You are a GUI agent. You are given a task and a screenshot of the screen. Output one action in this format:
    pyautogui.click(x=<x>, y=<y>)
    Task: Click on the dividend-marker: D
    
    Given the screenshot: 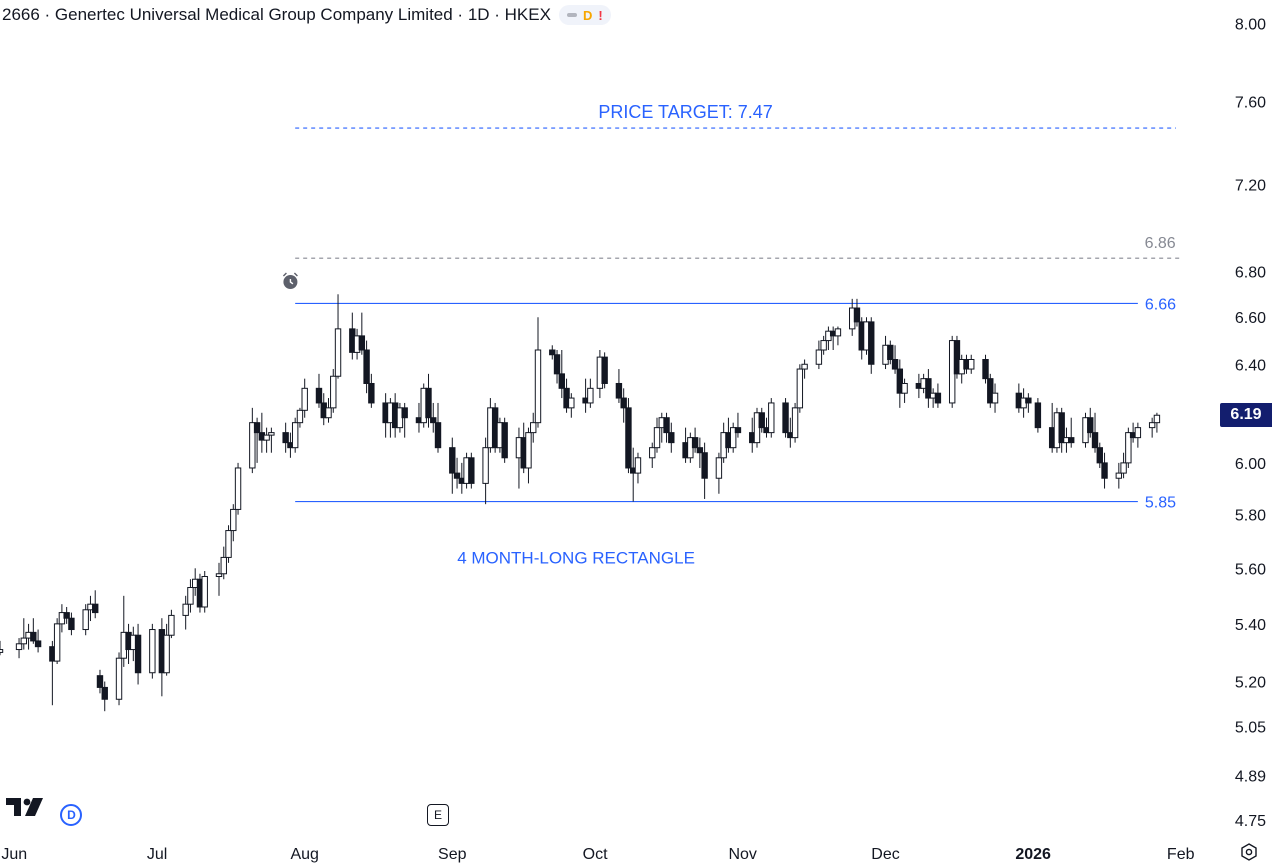 What is the action you would take?
    pyautogui.click(x=71, y=815)
    